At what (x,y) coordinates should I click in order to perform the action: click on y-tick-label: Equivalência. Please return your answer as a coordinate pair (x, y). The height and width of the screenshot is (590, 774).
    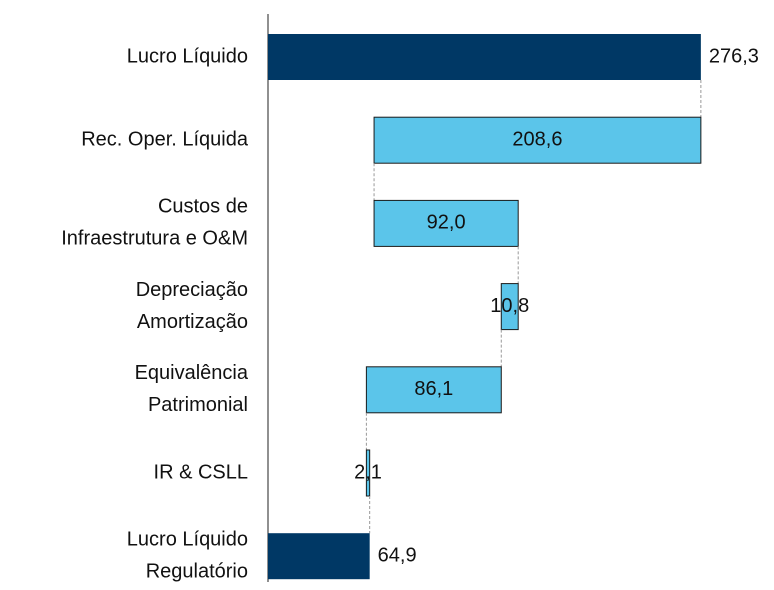
    Looking at the image, I should click on (192, 373).